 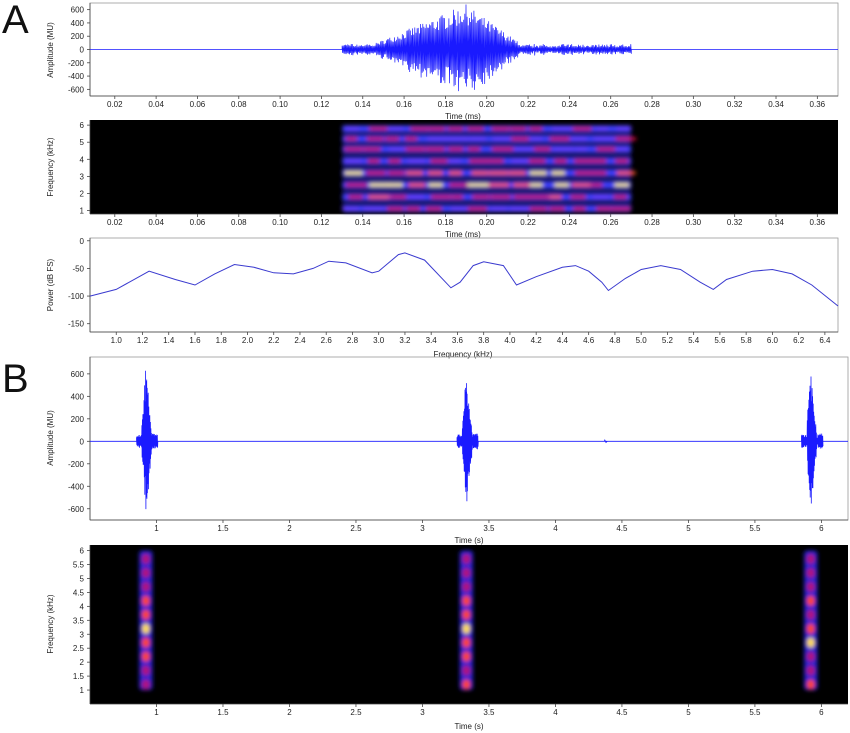 What do you see at coordinates (50, 438) in the screenshot?
I see `y-axis-label: Amplitude (MU)` at bounding box center [50, 438].